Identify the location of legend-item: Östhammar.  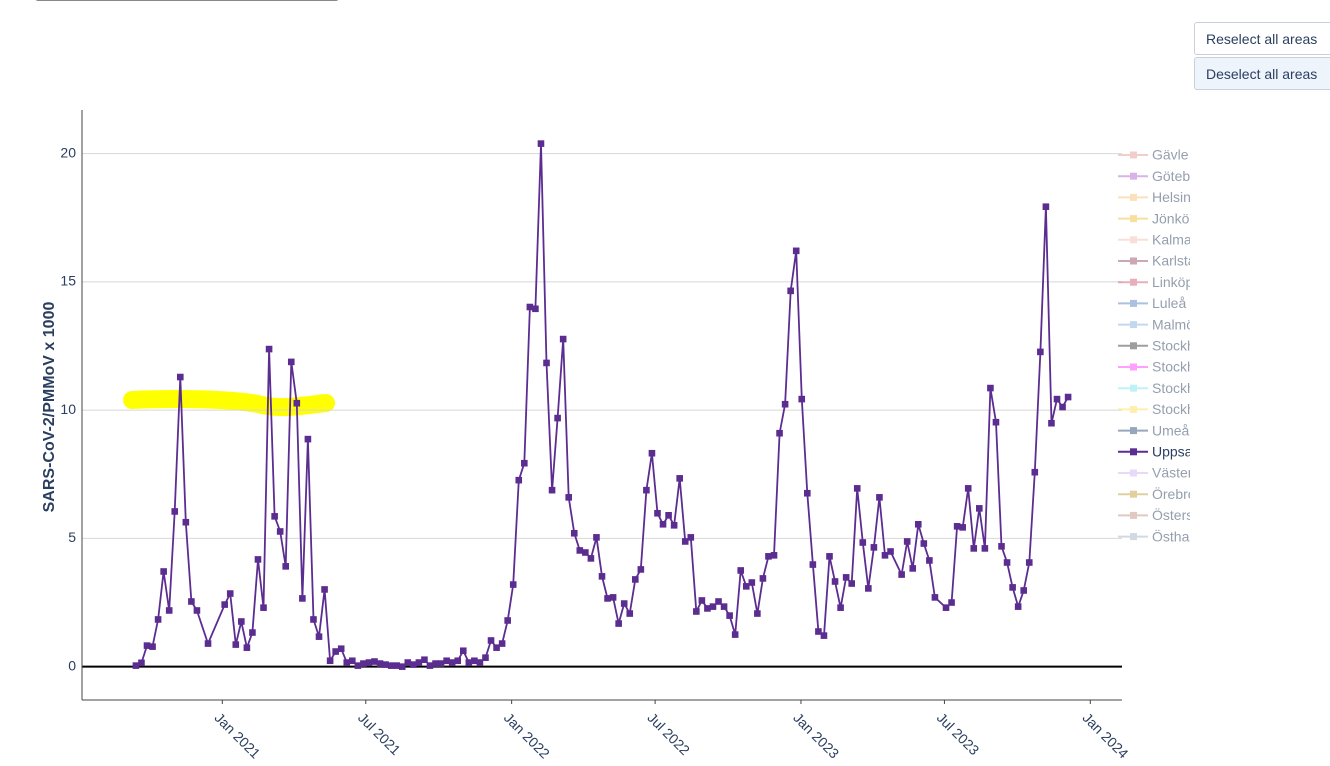
(1154, 535).